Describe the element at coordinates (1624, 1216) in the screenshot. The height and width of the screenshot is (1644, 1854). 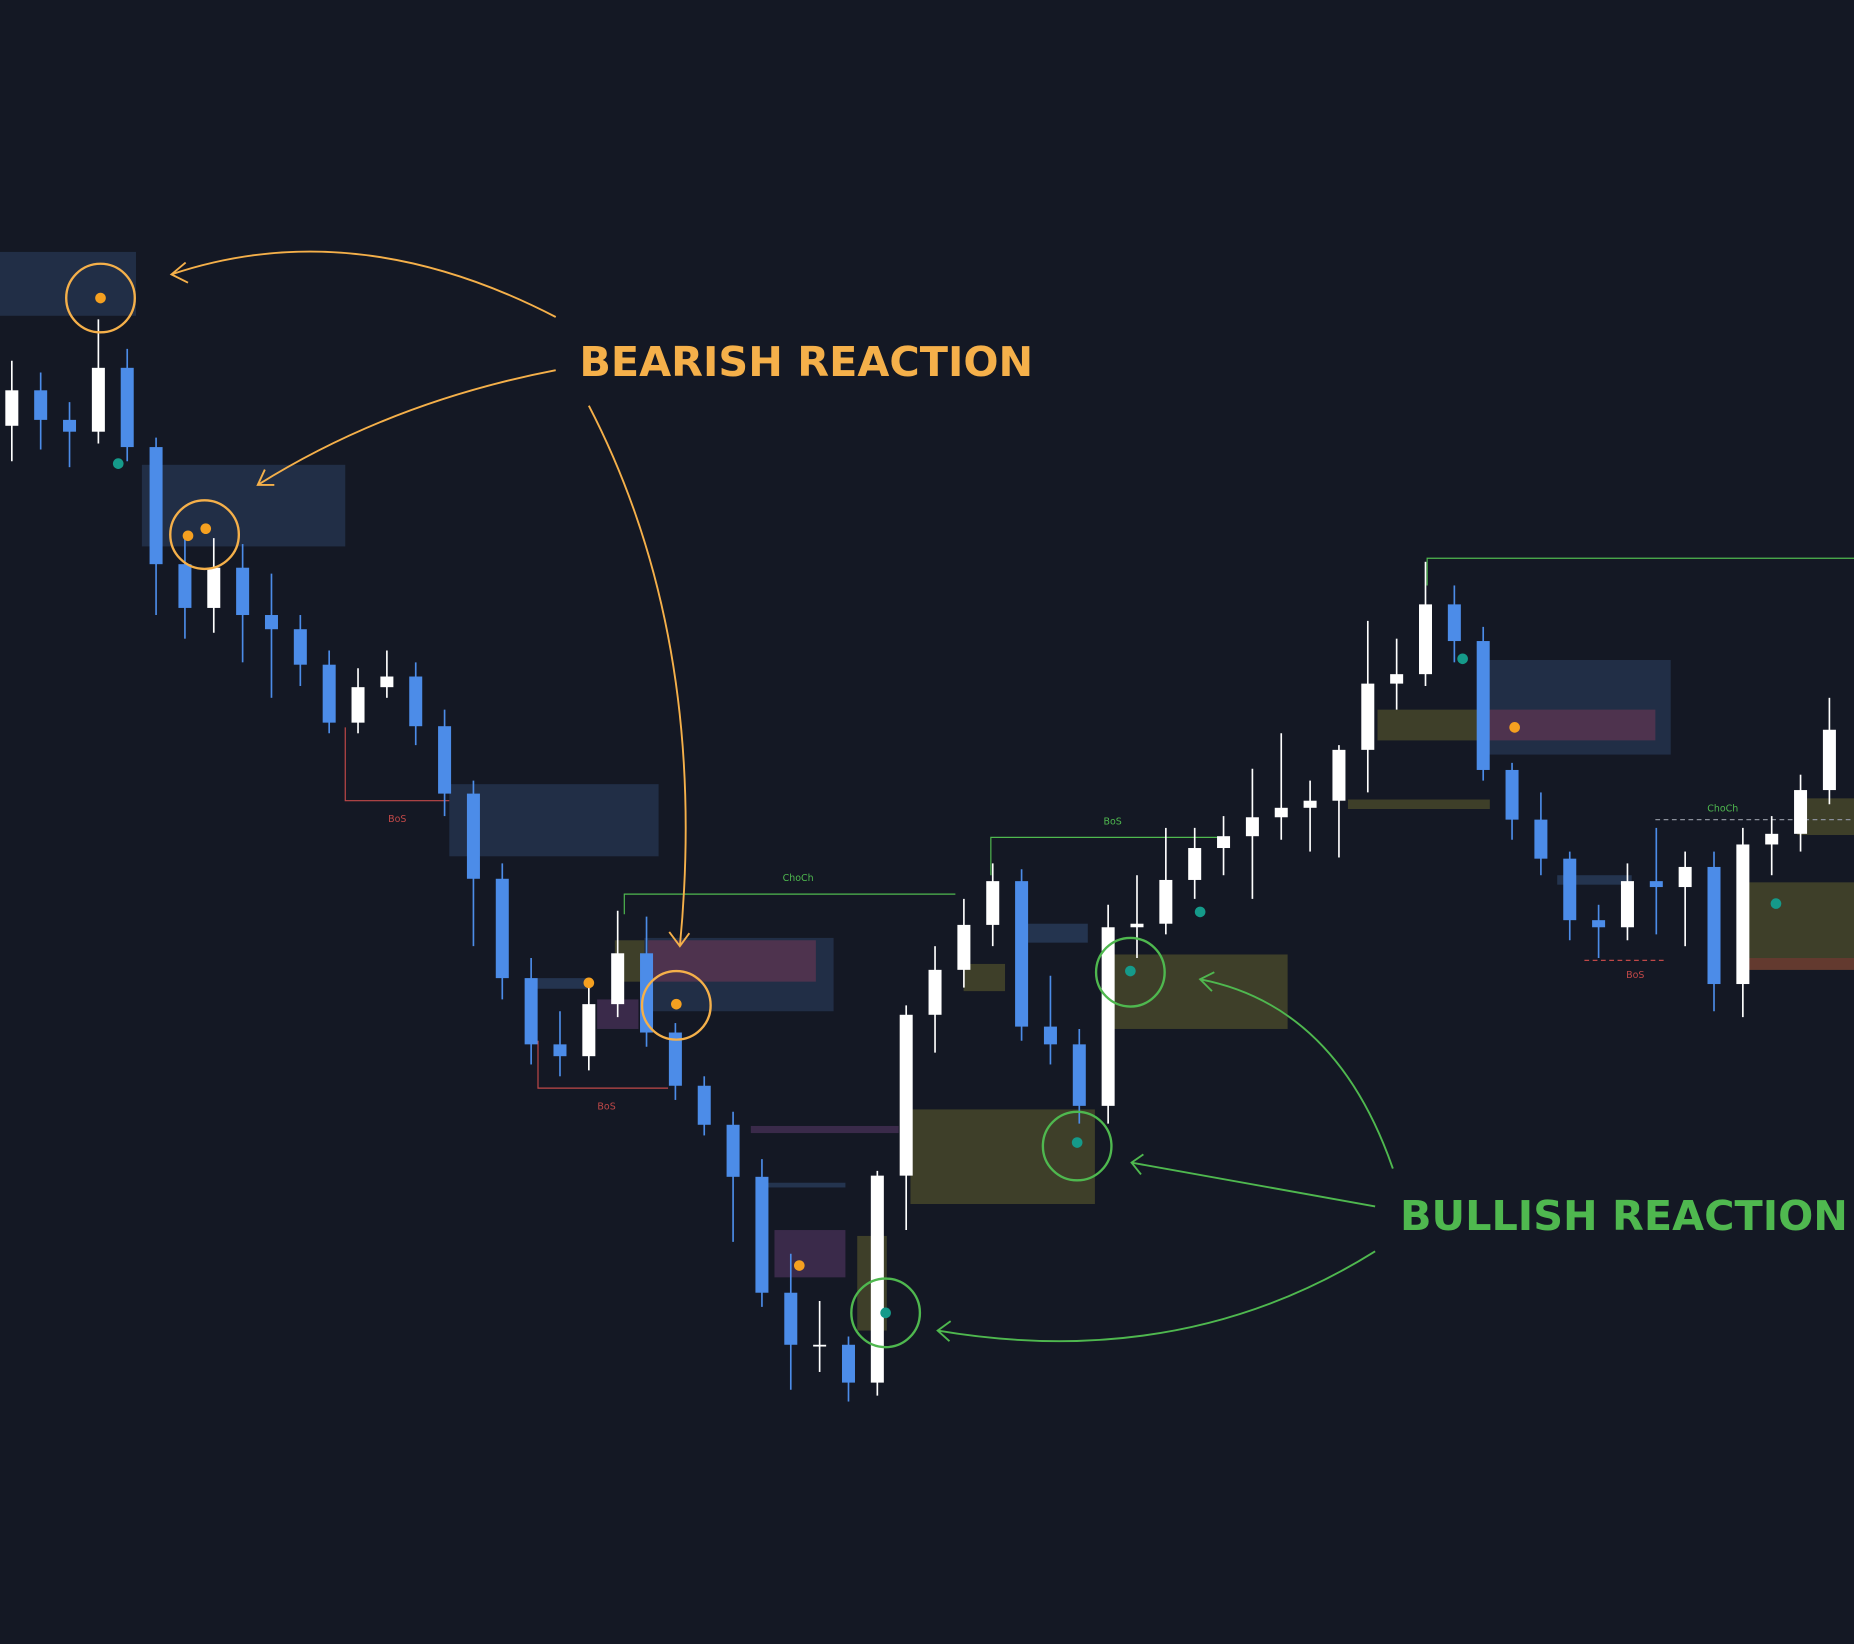
I see `bullish-label: BULLISH REACTION` at that location.